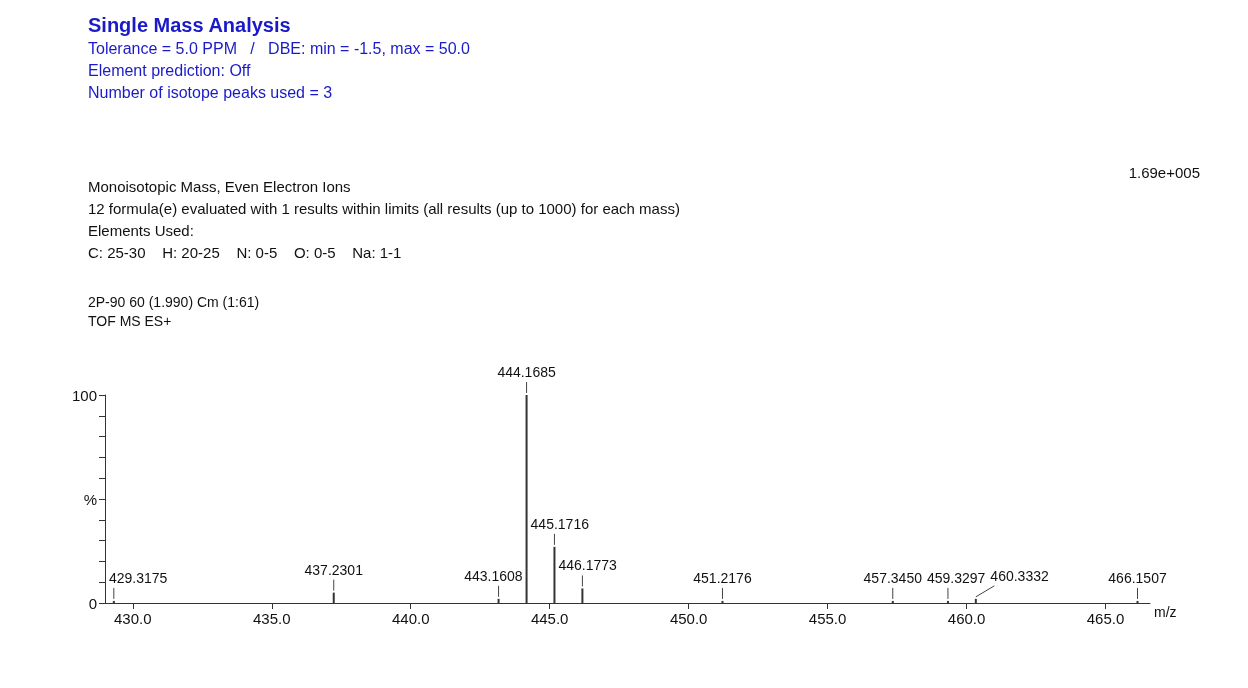 The image size is (1248, 688). What do you see at coordinates (141, 230) in the screenshot?
I see `text: Elements Used:` at bounding box center [141, 230].